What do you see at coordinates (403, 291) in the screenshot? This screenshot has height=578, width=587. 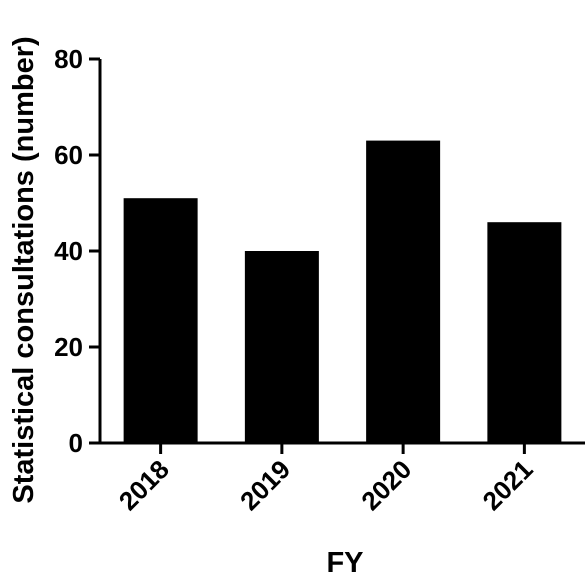 I see `bar-2020` at bounding box center [403, 291].